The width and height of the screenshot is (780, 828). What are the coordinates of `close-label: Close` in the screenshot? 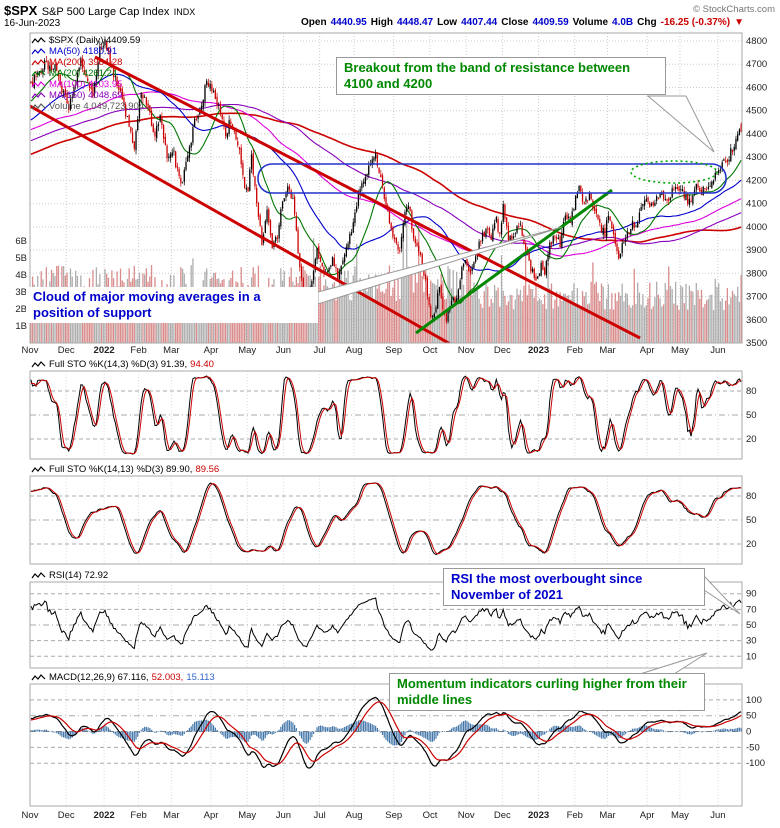 It's located at (515, 22).